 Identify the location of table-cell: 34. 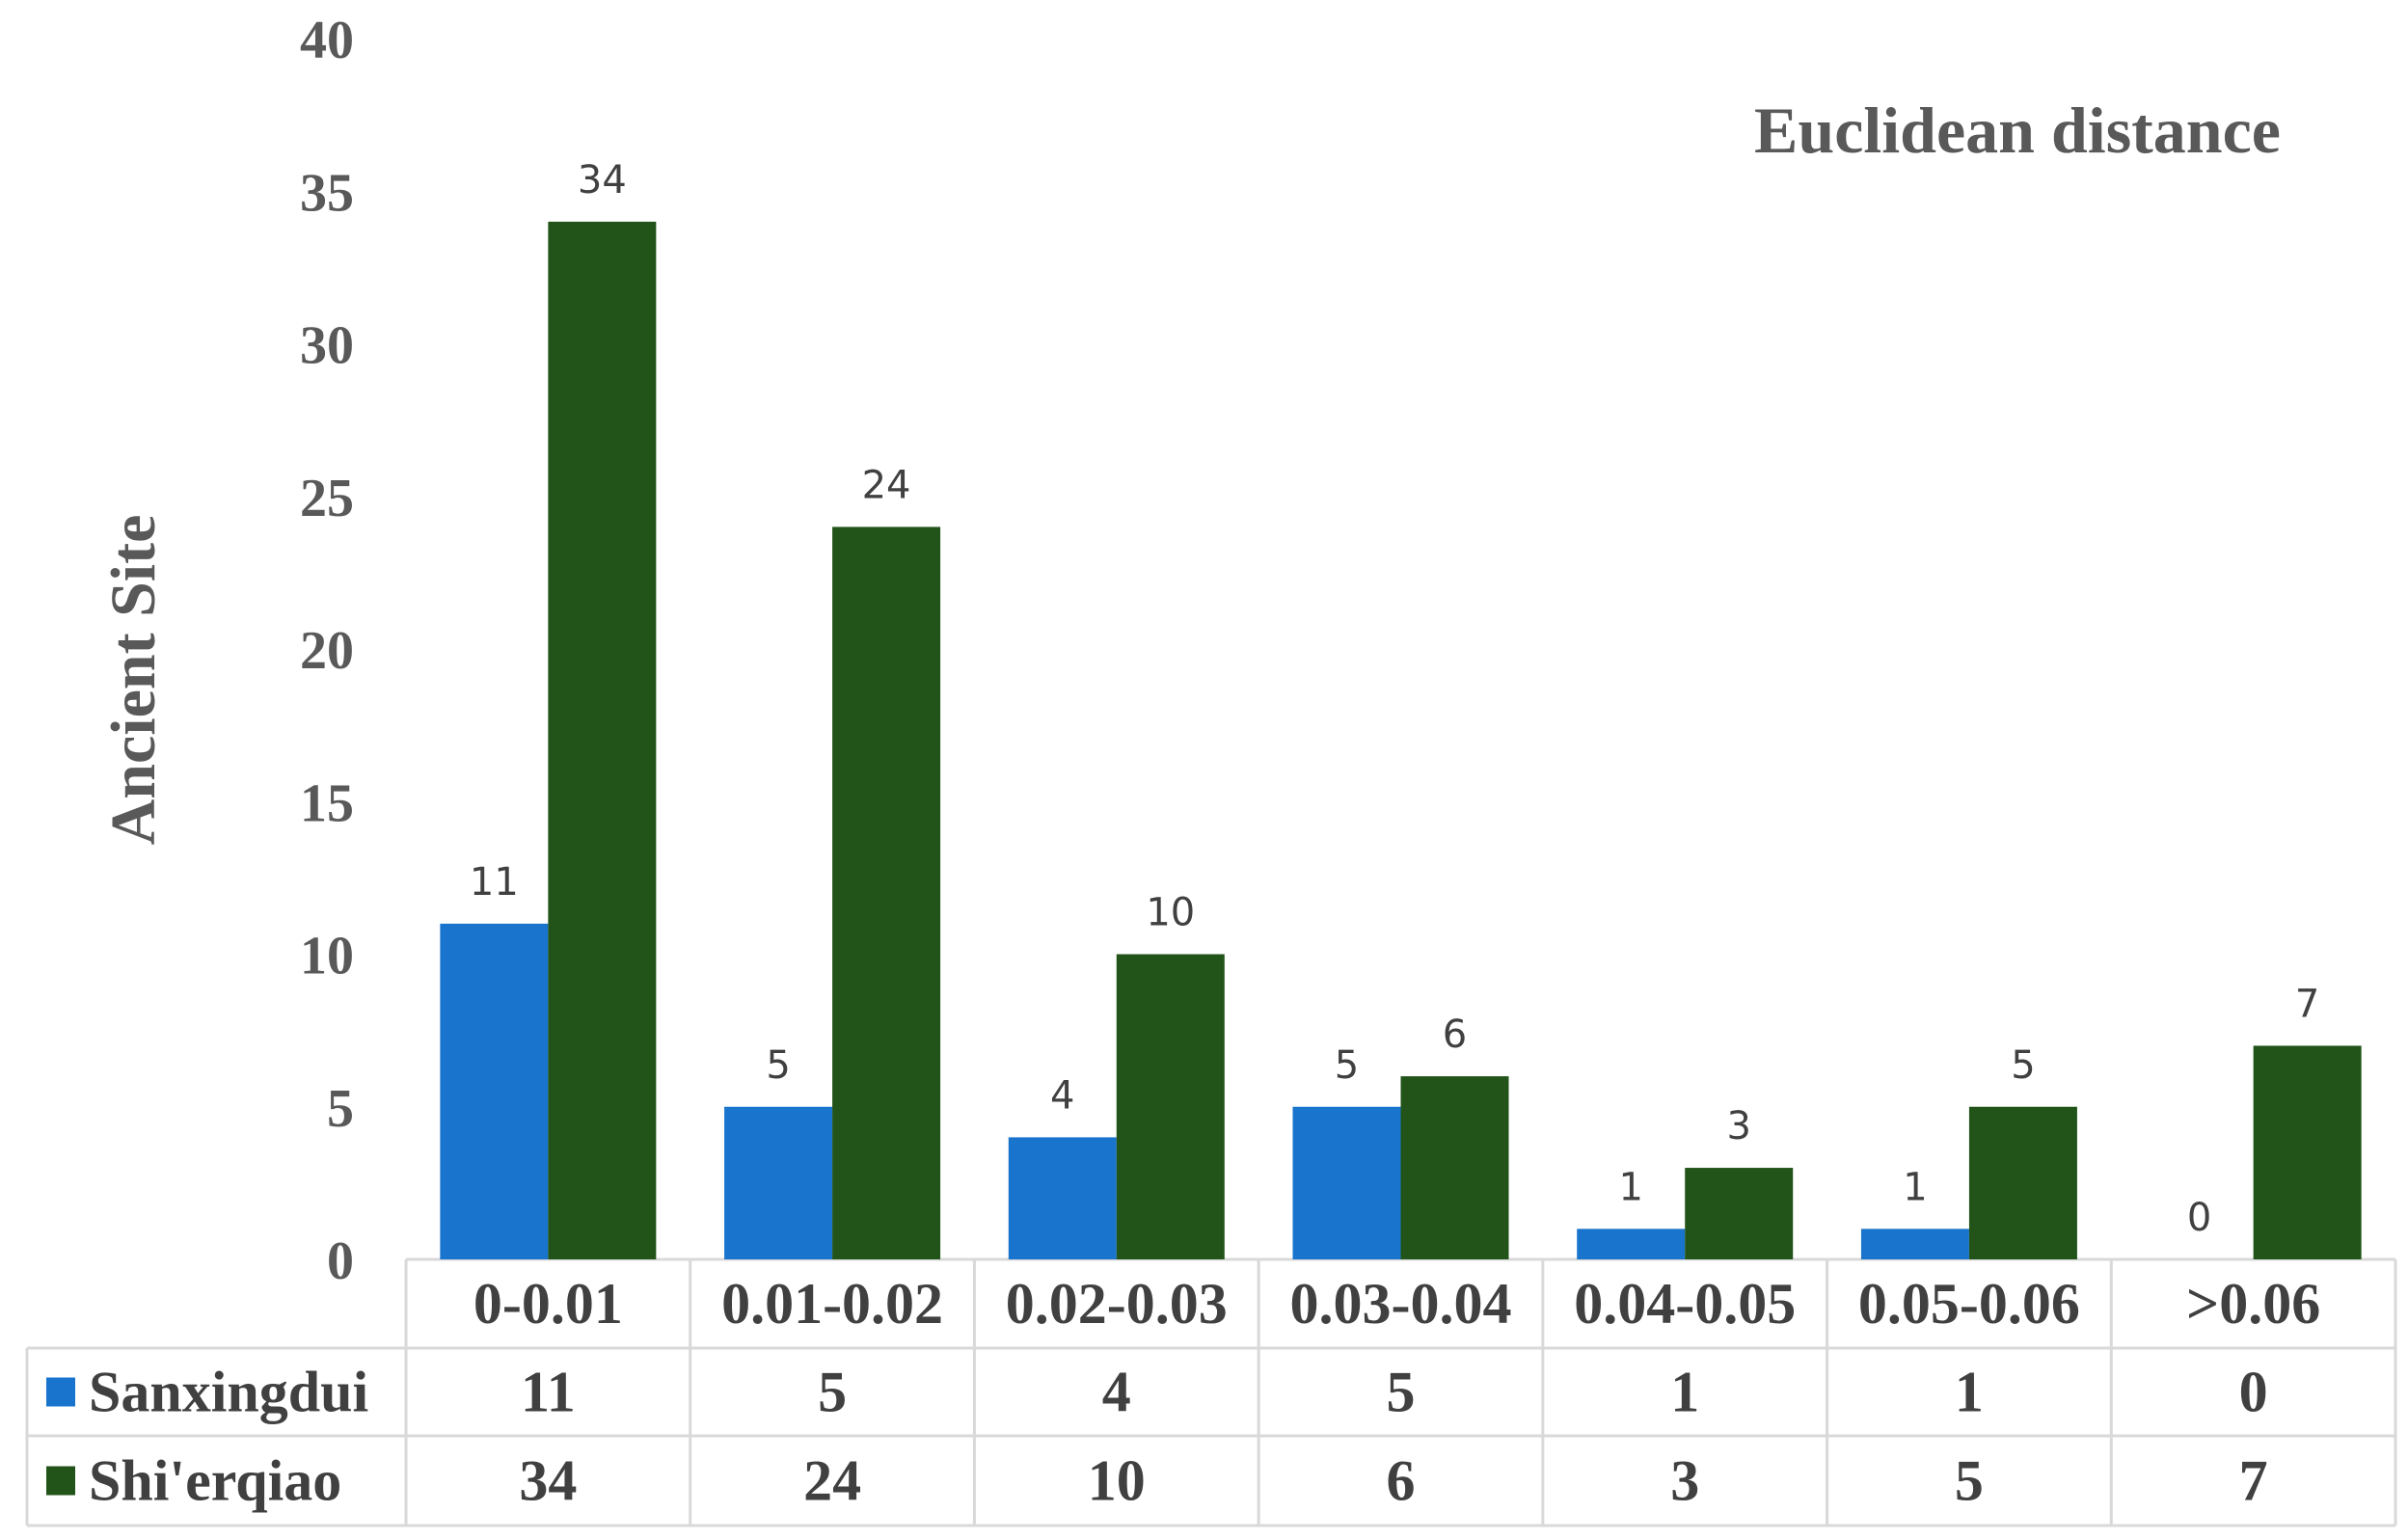
(548, 1481).